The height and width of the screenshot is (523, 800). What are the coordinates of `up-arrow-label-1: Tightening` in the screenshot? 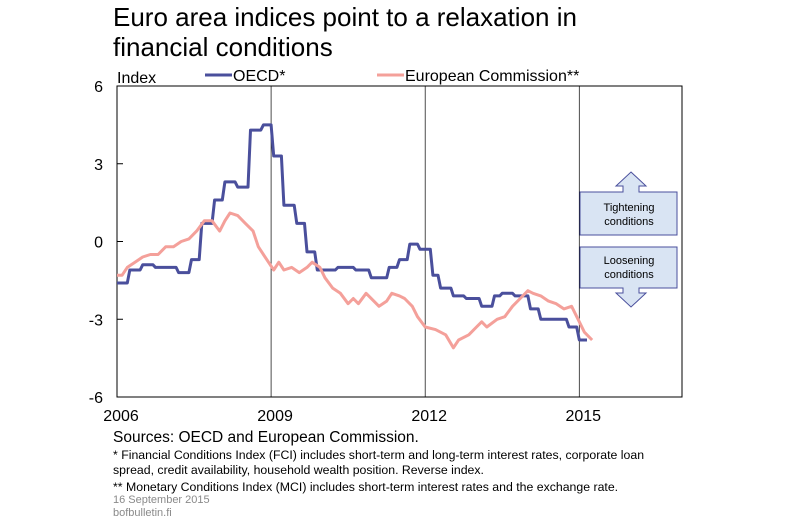 It's located at (629, 208).